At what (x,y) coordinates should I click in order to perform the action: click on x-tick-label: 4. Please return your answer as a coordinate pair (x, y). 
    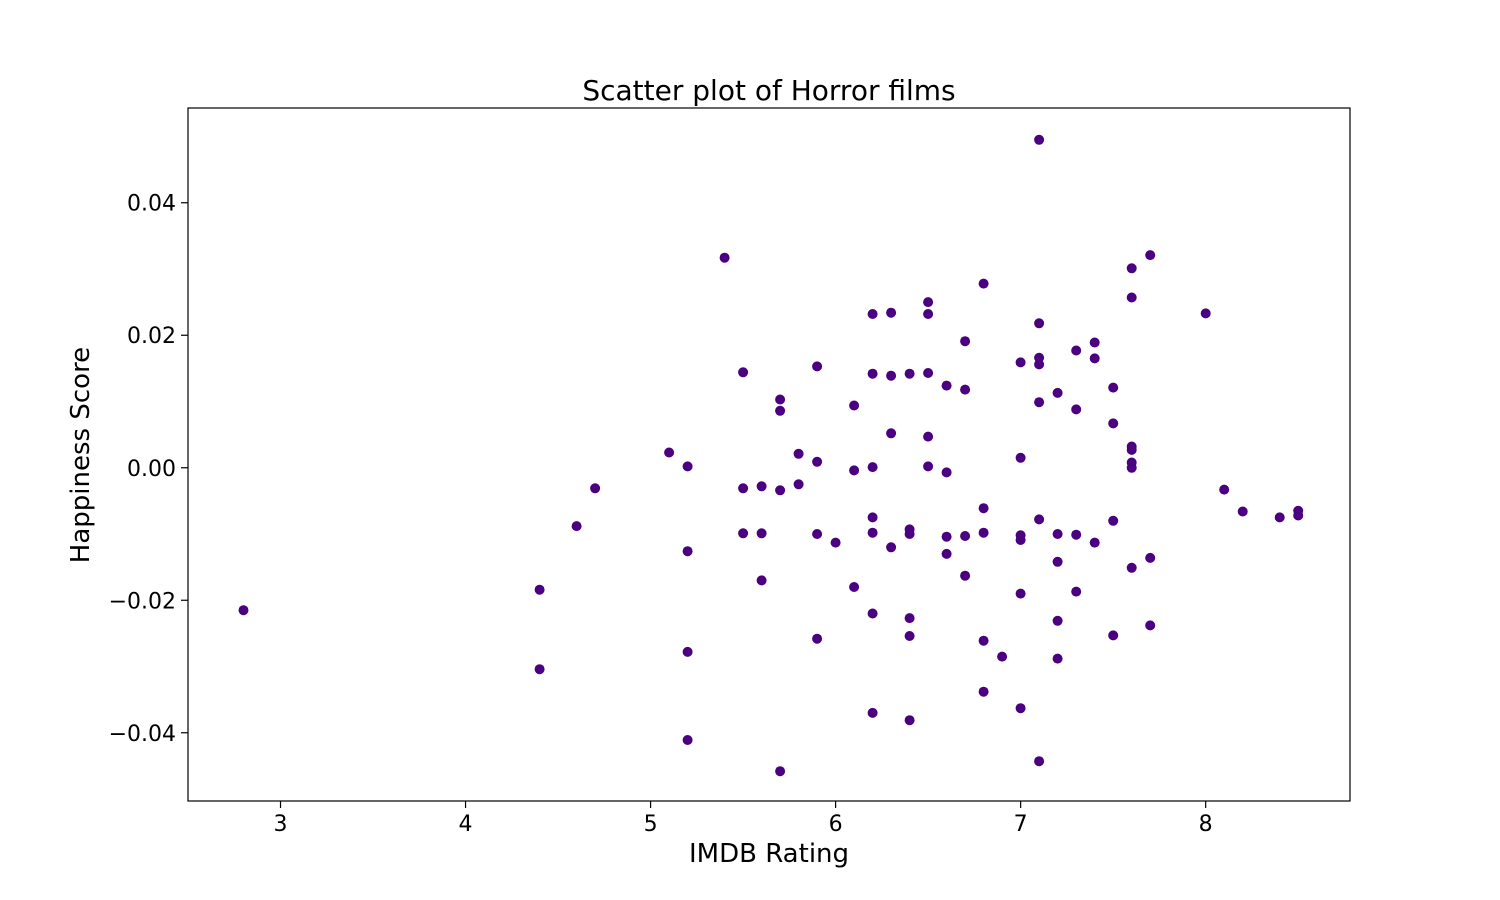
    Looking at the image, I should click on (466, 824).